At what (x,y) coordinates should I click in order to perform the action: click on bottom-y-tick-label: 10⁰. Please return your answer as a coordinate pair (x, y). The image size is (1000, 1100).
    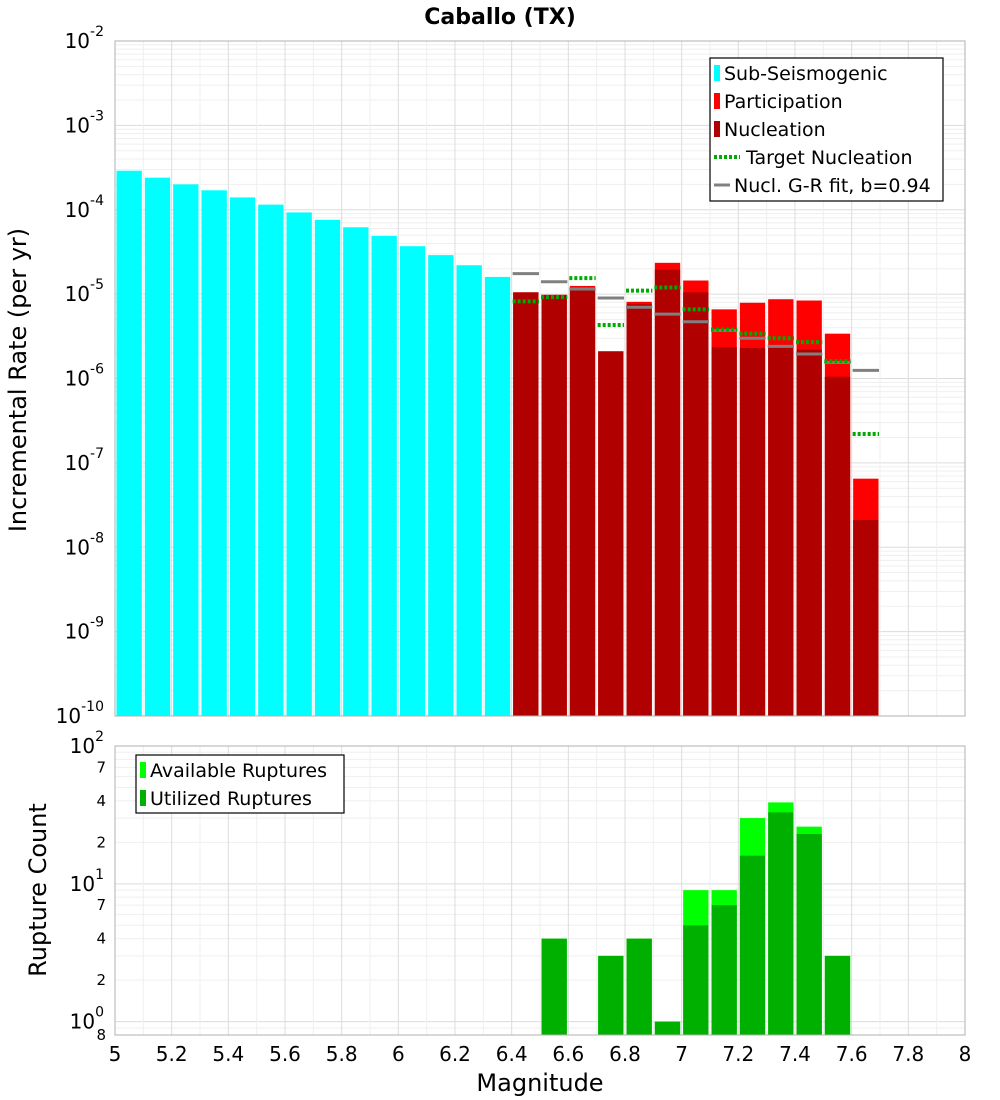
    Looking at the image, I should click on (87, 1019).